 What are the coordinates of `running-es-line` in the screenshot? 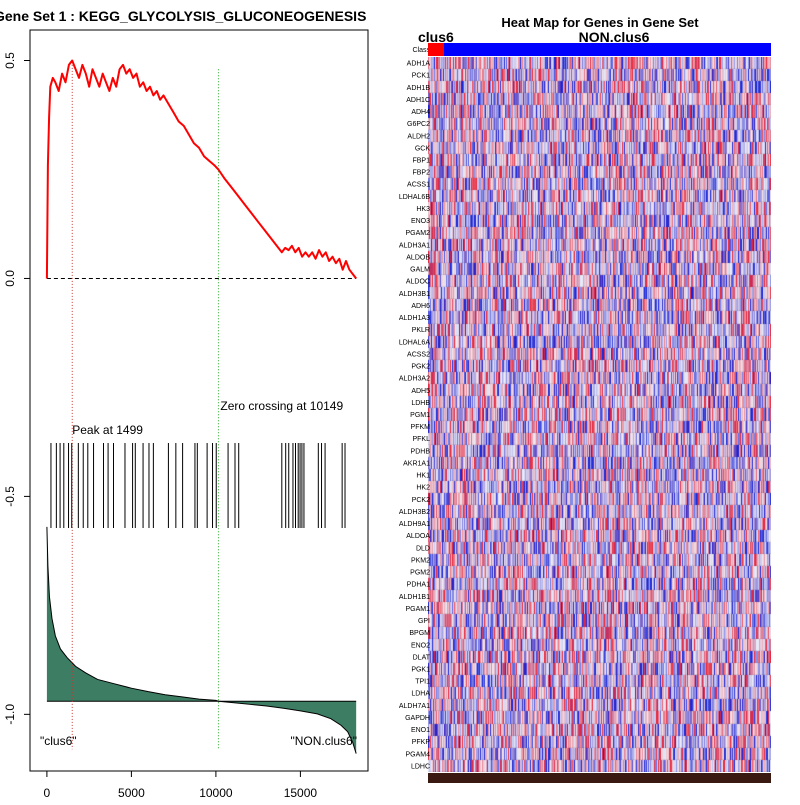 It's located at (201, 169).